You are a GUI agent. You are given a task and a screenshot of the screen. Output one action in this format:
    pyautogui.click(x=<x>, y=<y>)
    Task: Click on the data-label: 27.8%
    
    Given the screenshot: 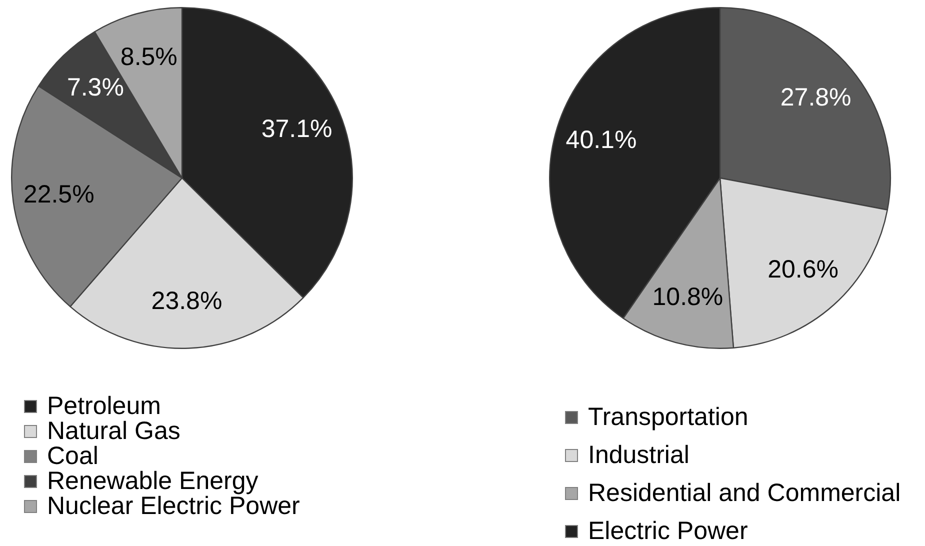 What is the action you would take?
    pyautogui.click(x=816, y=98)
    